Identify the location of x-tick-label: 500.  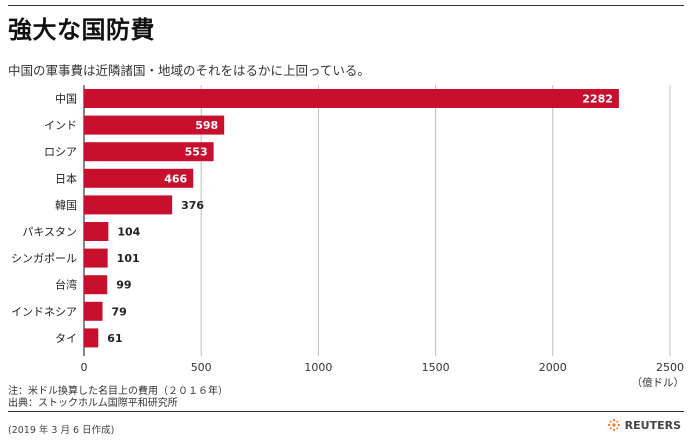
(201, 367).